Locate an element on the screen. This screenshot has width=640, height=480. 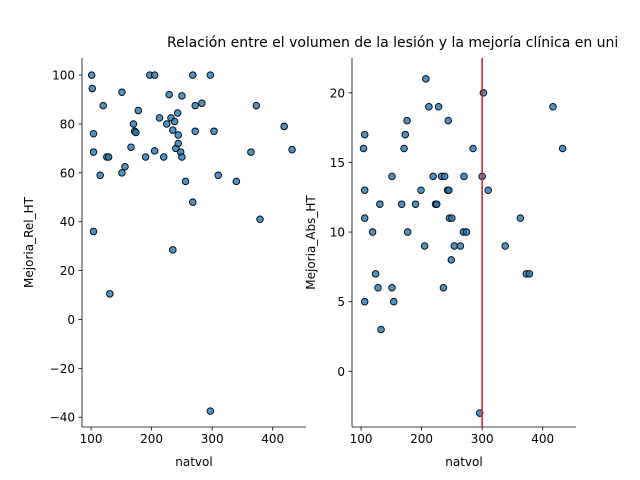
y-tick-label: 80 is located at coordinates (67, 124).